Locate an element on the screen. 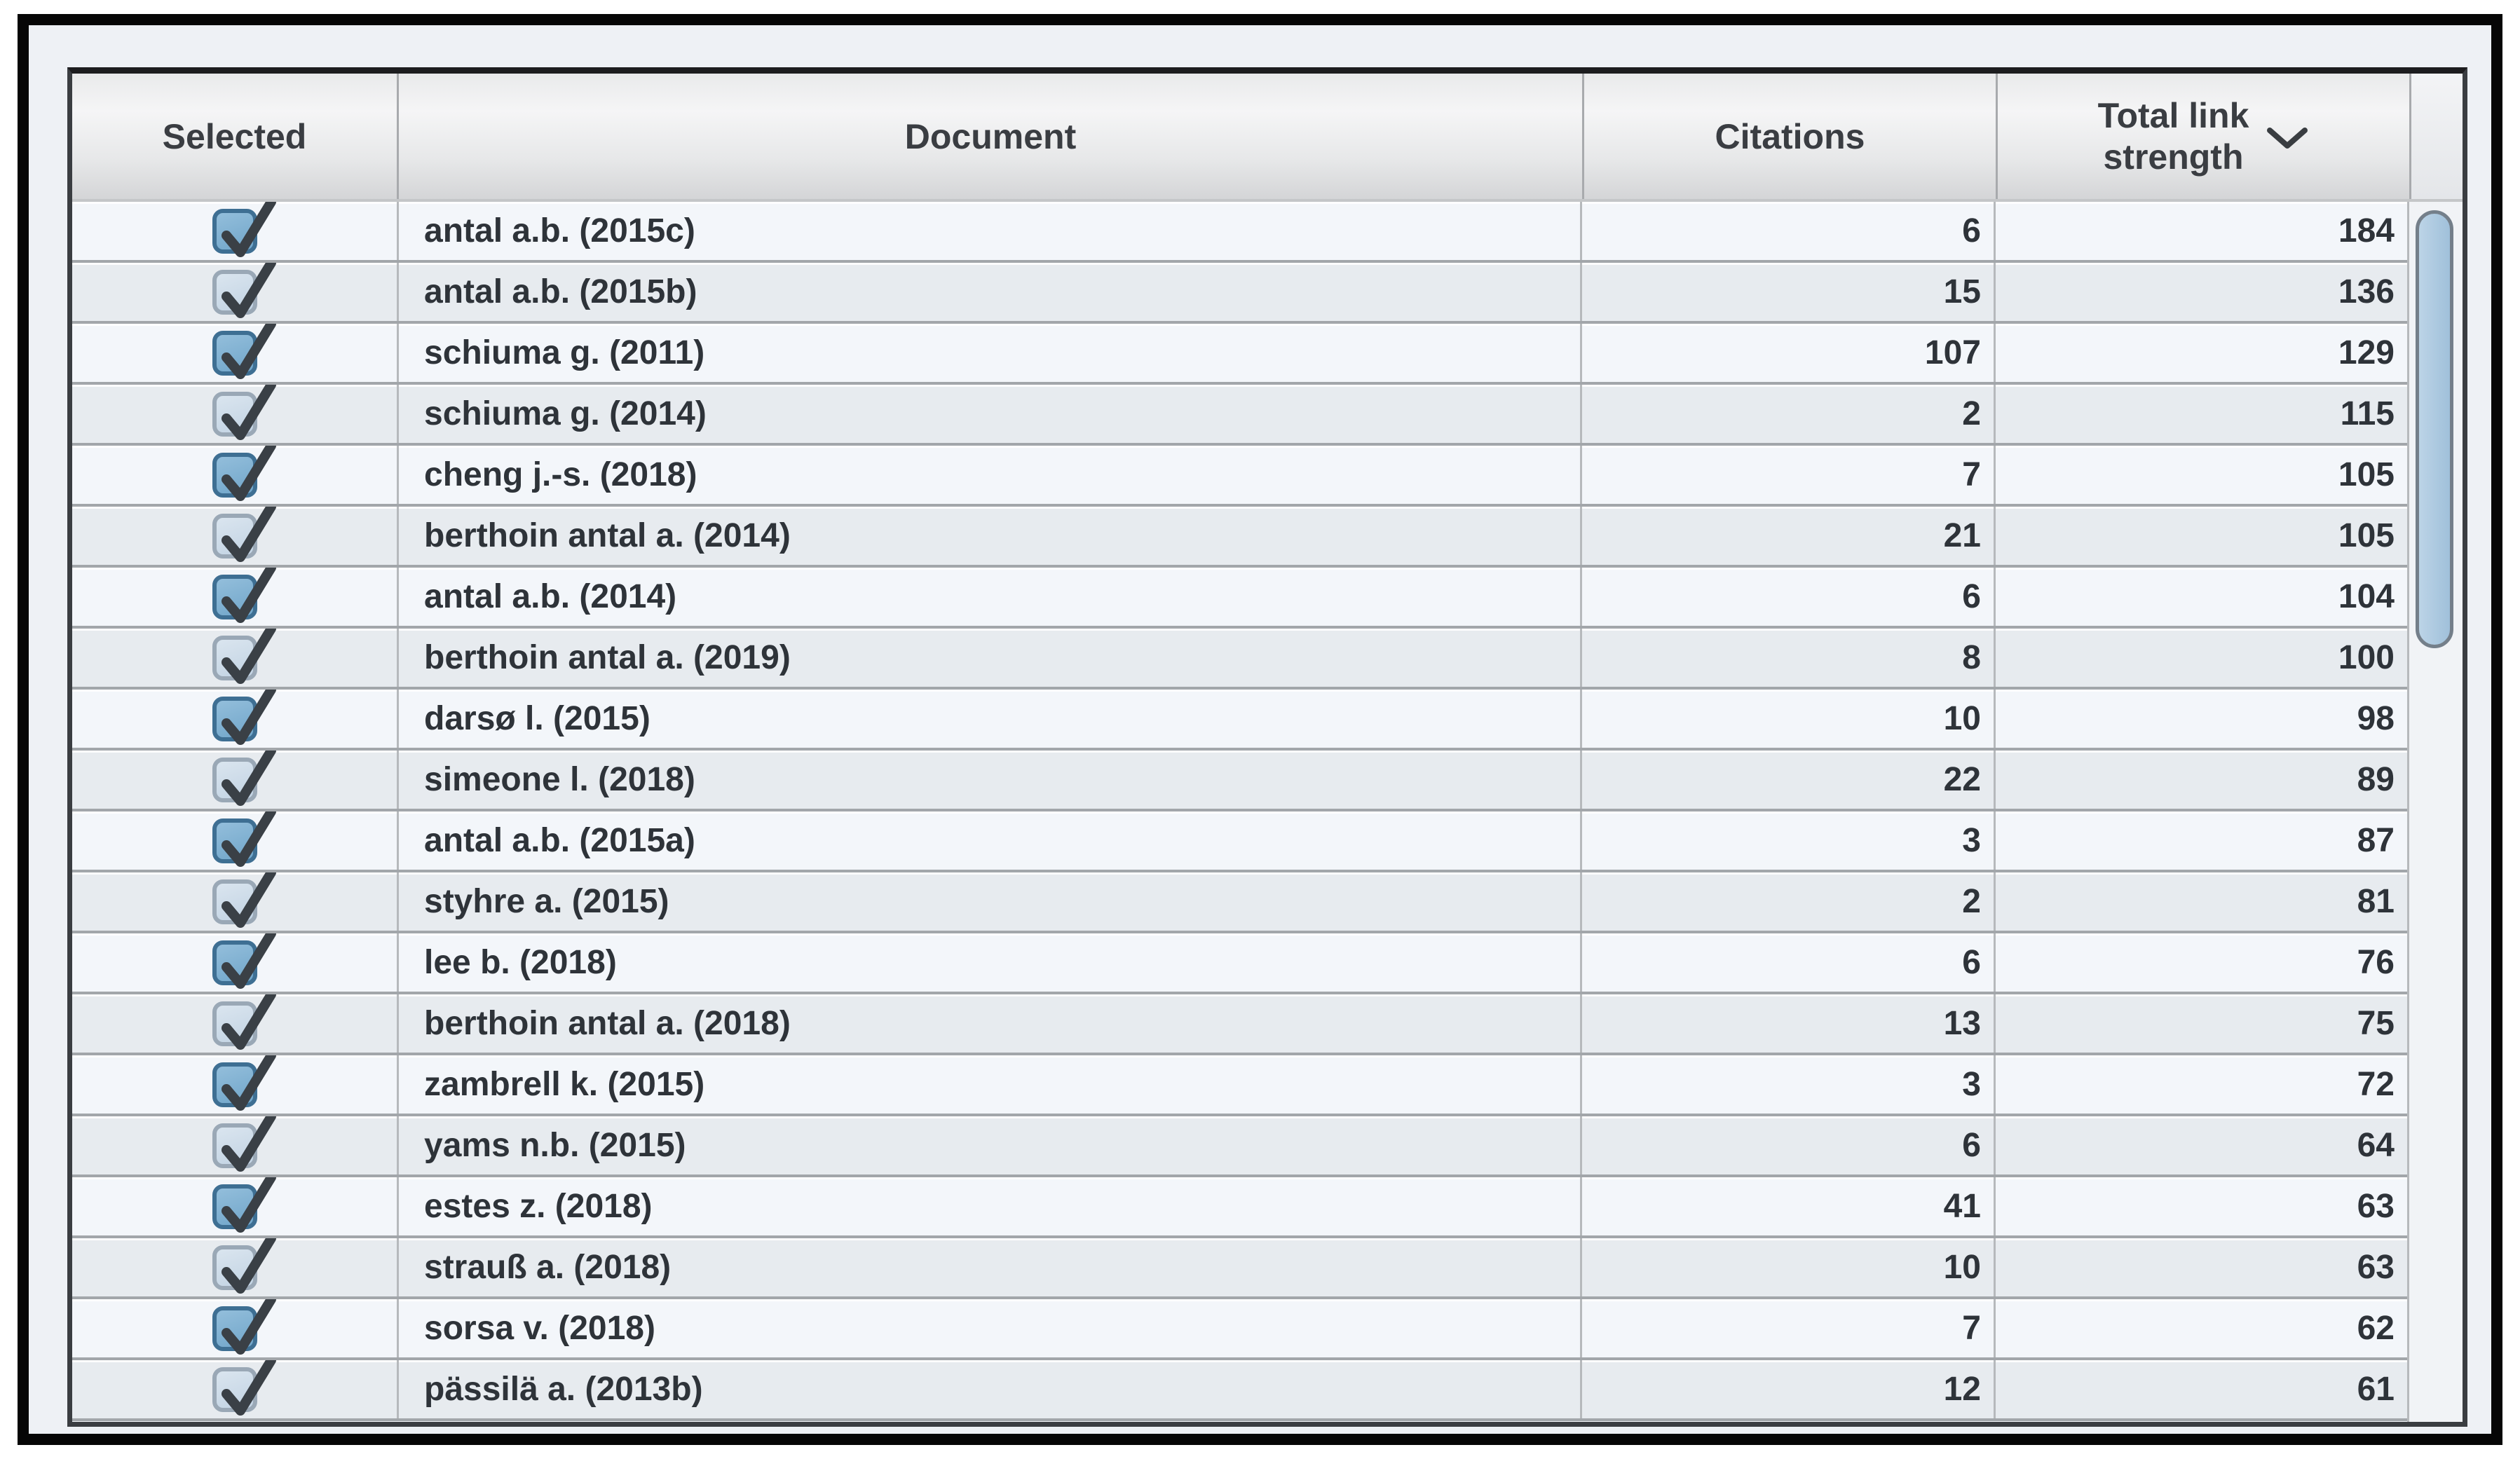 Image resolution: width=2520 pixels, height=1459 pixels. table-row: berthoin antal a. (2014) 21 105 is located at coordinates (1240, 537).